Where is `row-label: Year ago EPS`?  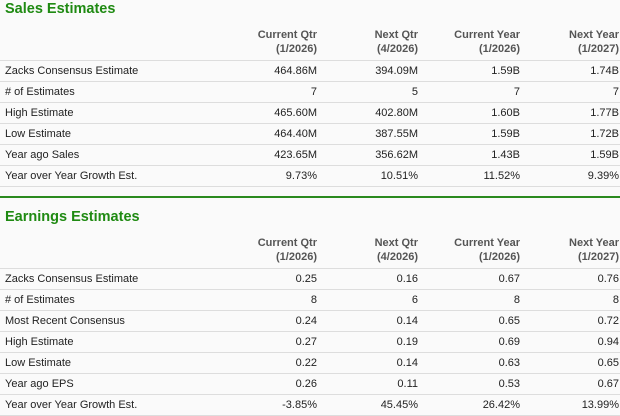 row-label: Year ago EPS is located at coordinates (110, 384).